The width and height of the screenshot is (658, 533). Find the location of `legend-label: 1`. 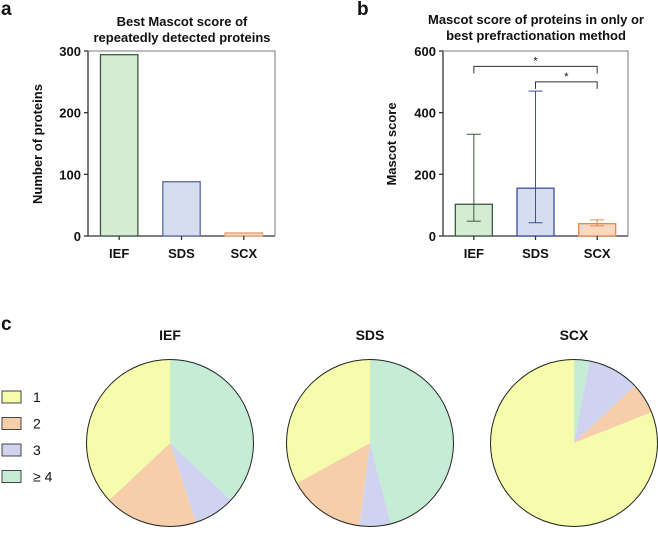

legend-label: 1 is located at coordinates (37, 397).